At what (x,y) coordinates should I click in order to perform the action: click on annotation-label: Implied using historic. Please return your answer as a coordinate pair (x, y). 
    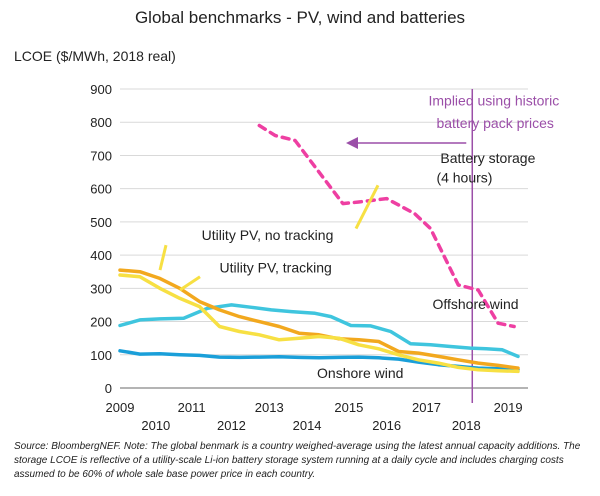
    Looking at the image, I should click on (493, 101).